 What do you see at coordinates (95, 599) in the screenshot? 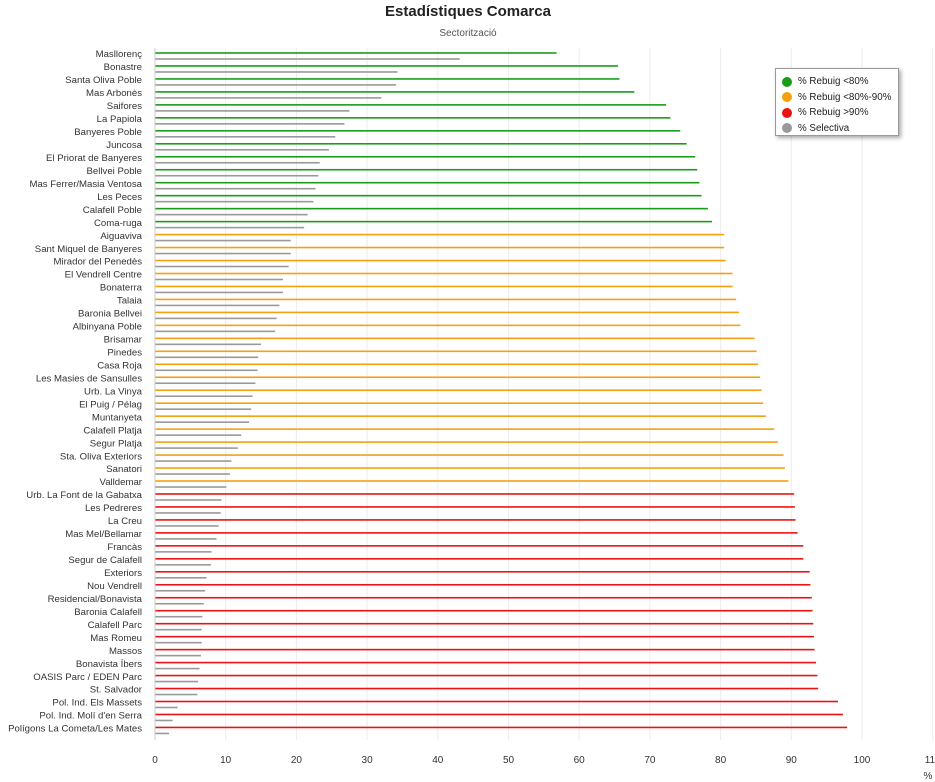
I see `y-tick-label: Residencial/Bonavista` at bounding box center [95, 599].